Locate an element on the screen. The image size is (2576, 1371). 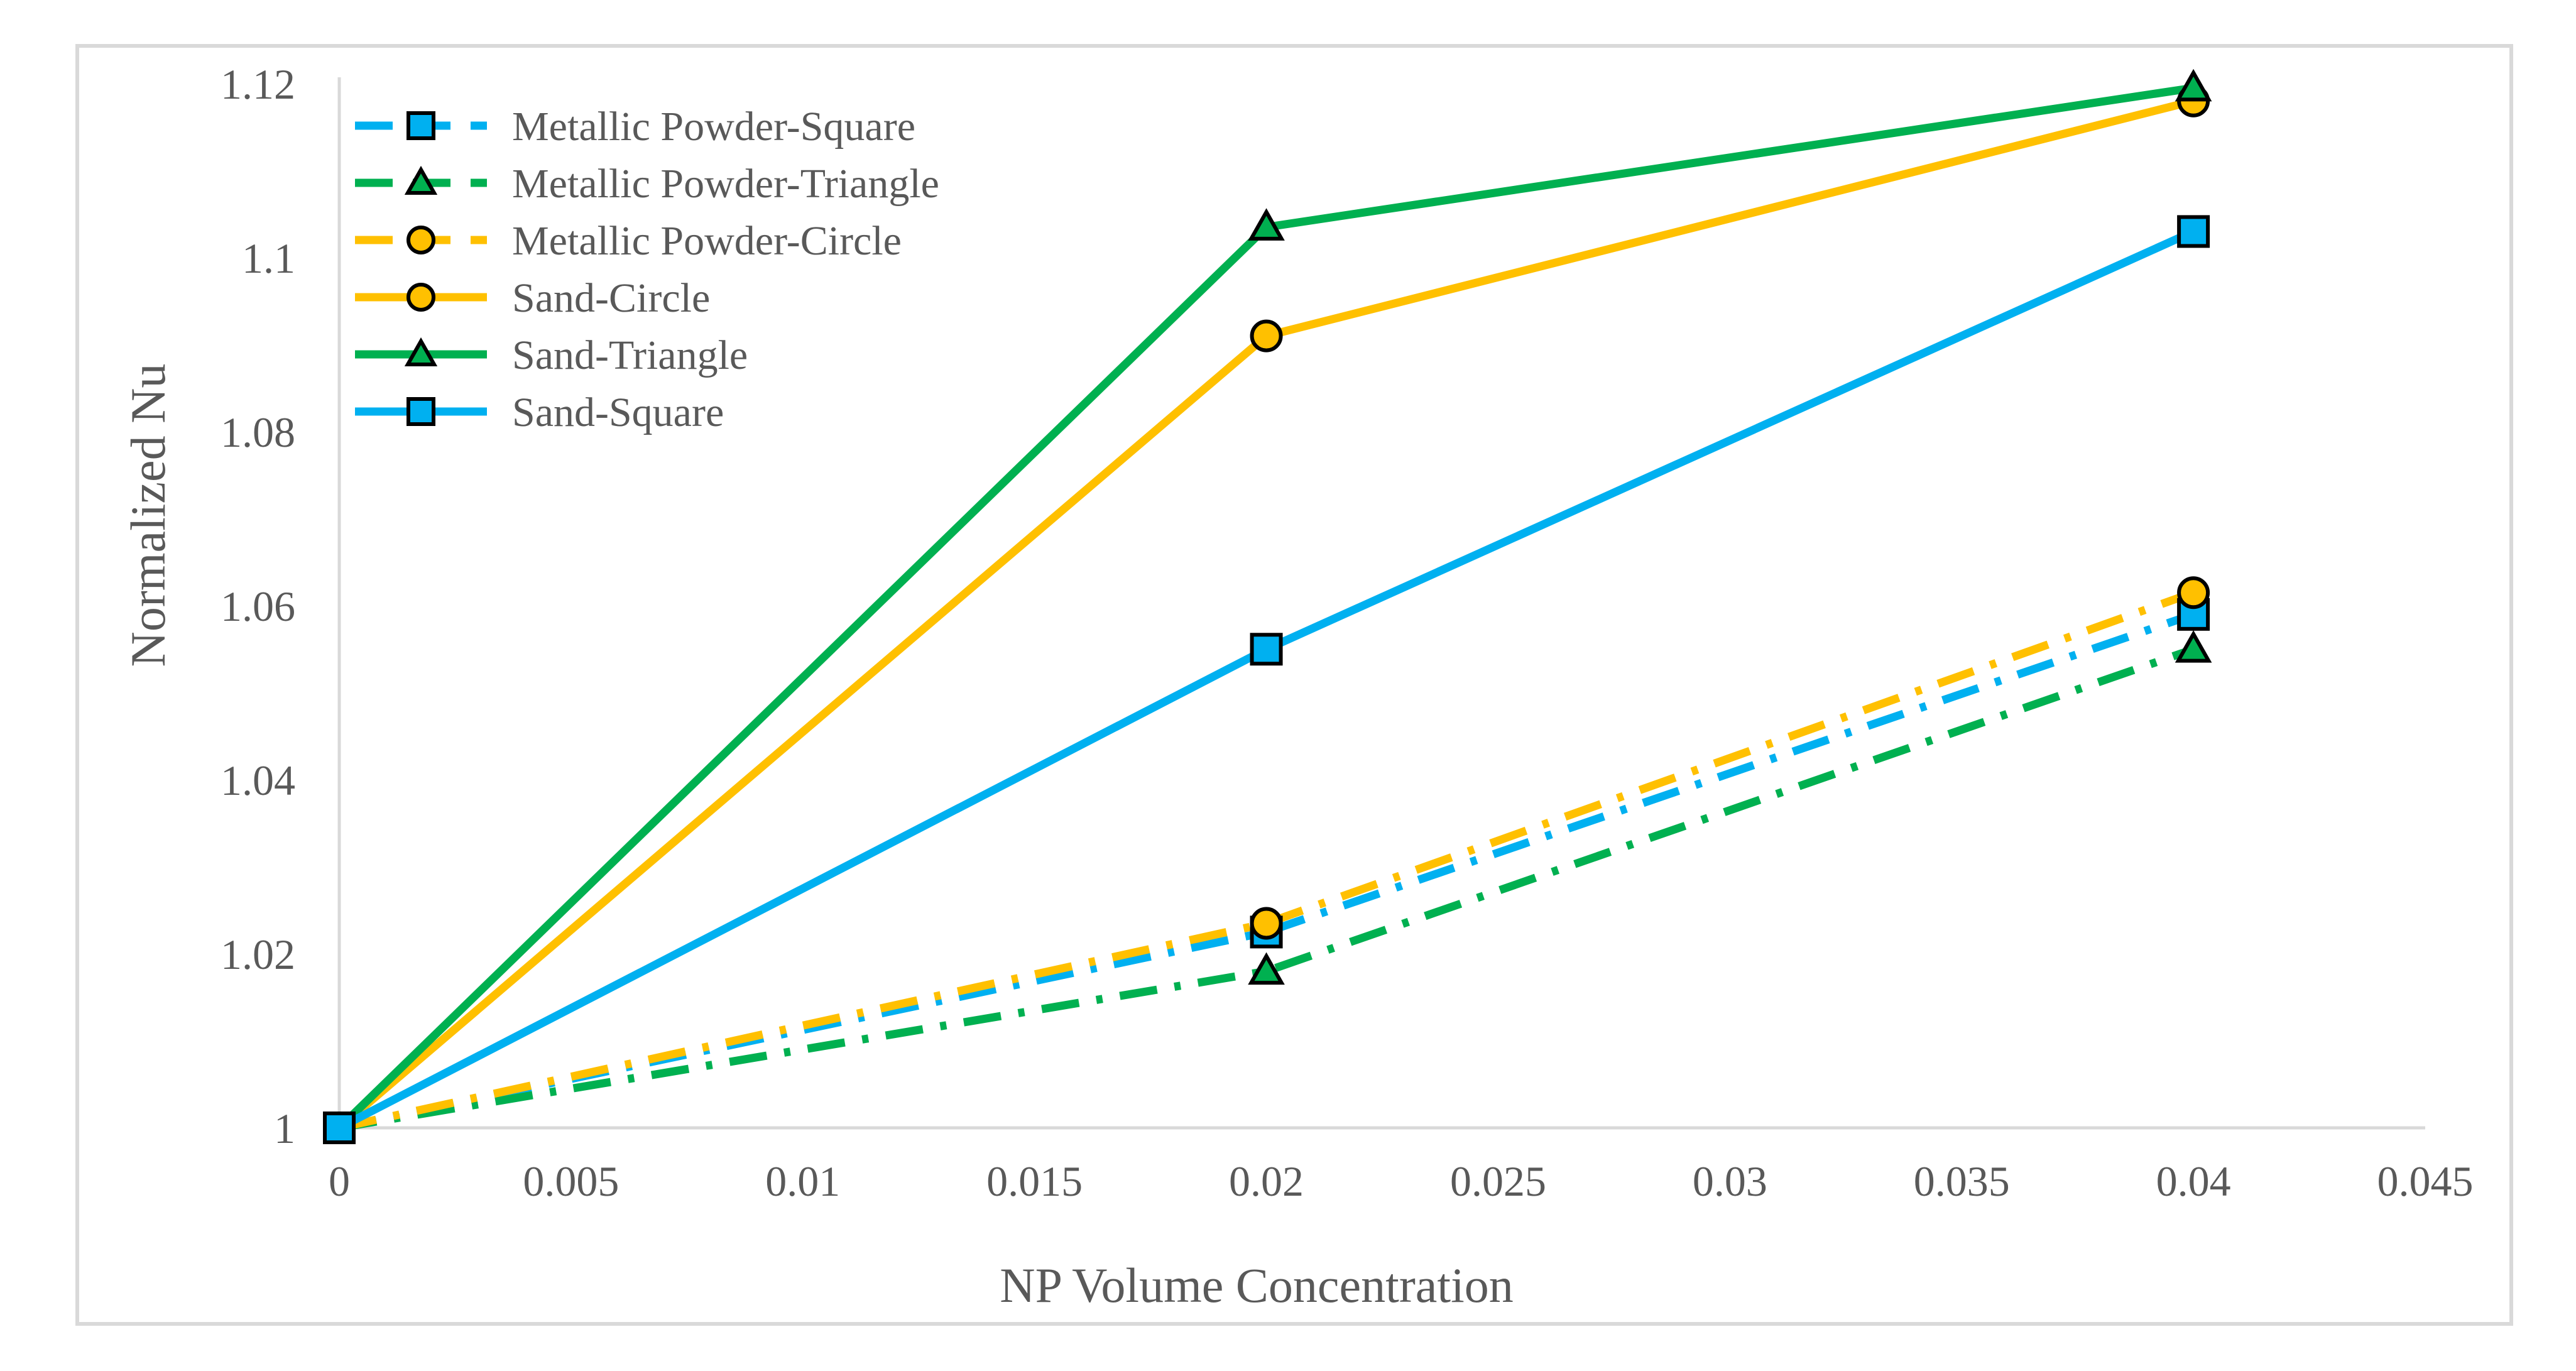
x-tick-label: 0 is located at coordinates (339, 1181).